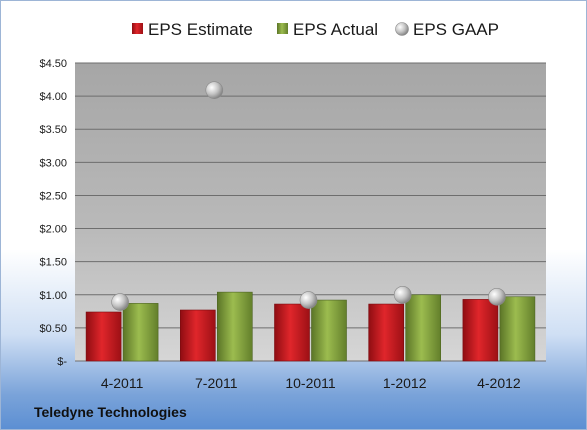 The height and width of the screenshot is (430, 587). I want to click on x-tick-label: 4-2012, so click(499, 383).